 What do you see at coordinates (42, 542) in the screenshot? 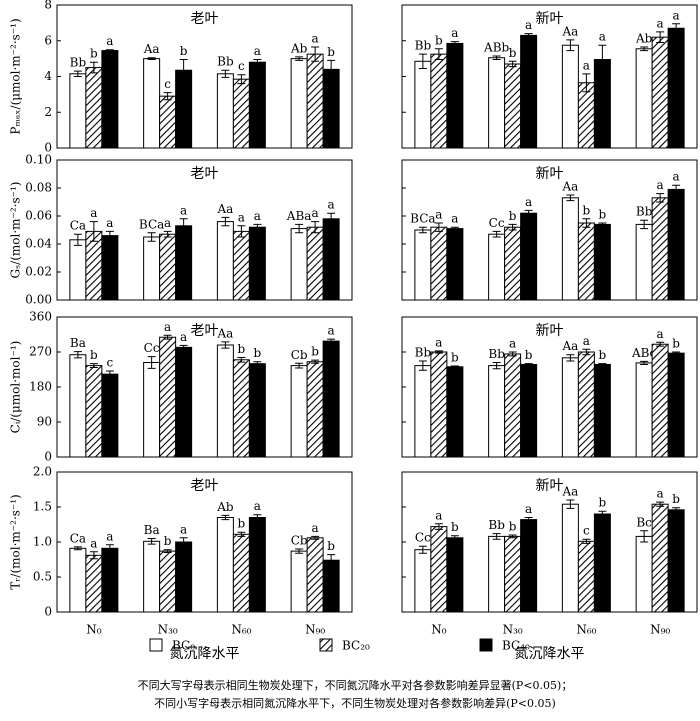
I see `y-tick-label: 1.0` at bounding box center [42, 542].